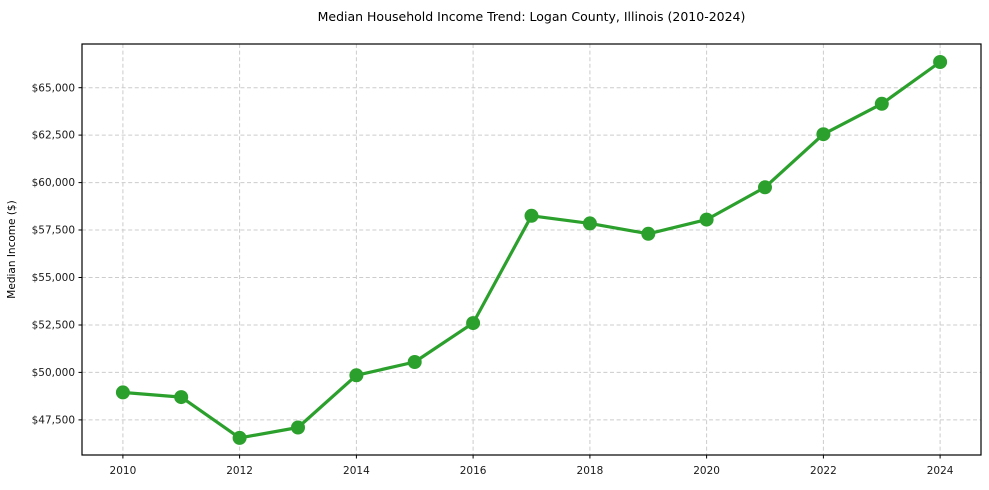 Image resolution: width=989 pixels, height=490 pixels. Describe the element at coordinates (823, 471) in the screenshot. I see `x-tick-label: 2022` at that location.